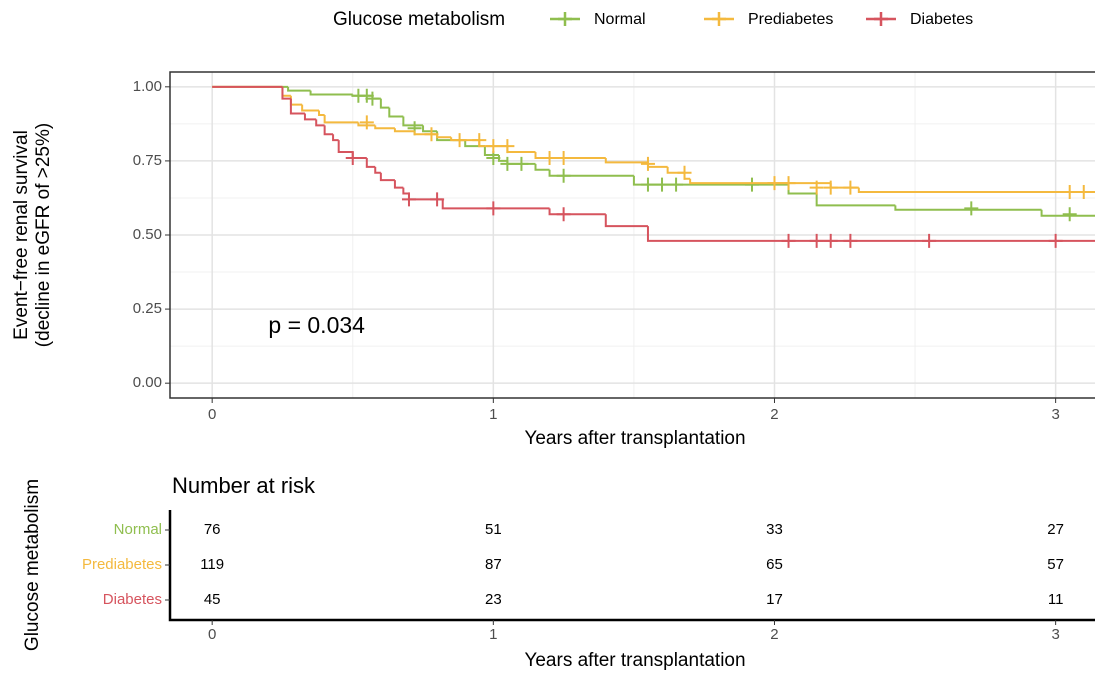 This screenshot has width=1095, height=675. What do you see at coordinates (212, 599) in the screenshot?
I see `risk-count: 45` at bounding box center [212, 599].